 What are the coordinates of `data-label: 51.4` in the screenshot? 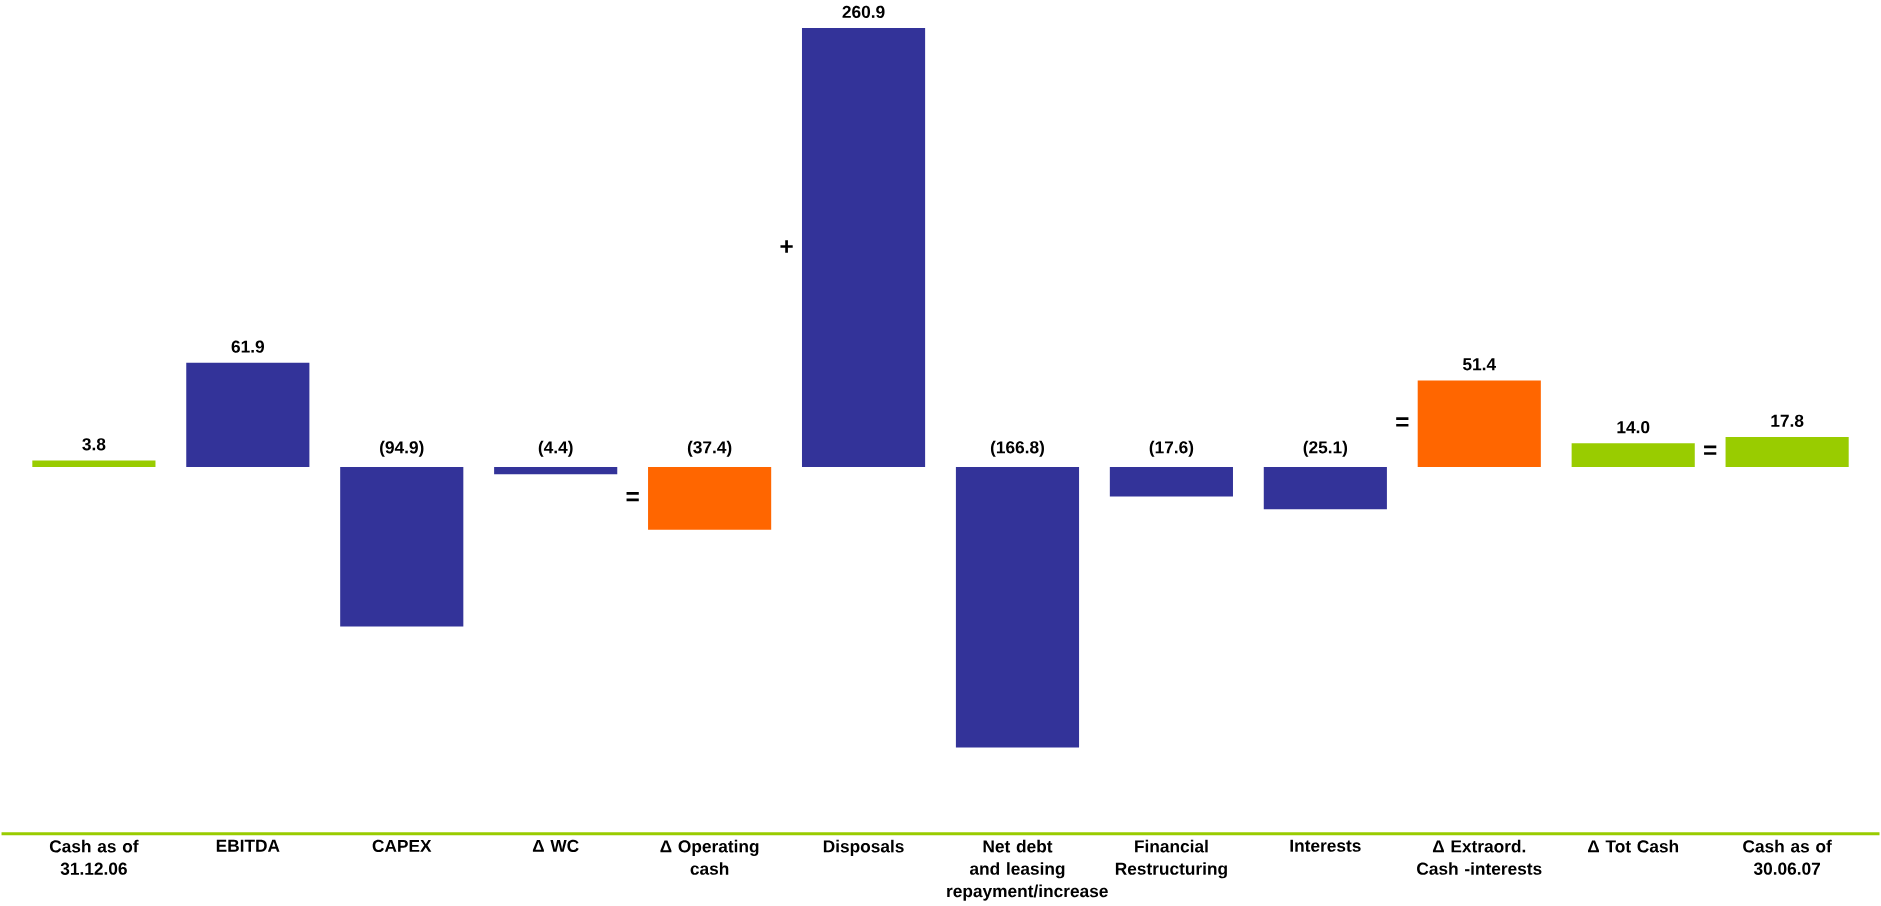 It's located at (1479, 364).